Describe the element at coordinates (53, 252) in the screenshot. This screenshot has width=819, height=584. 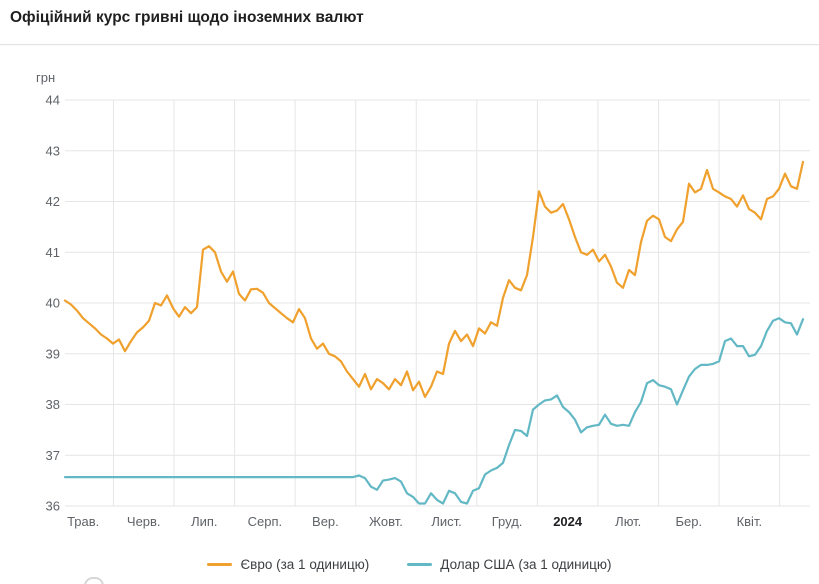
I see `y-tick-label: 41` at that location.